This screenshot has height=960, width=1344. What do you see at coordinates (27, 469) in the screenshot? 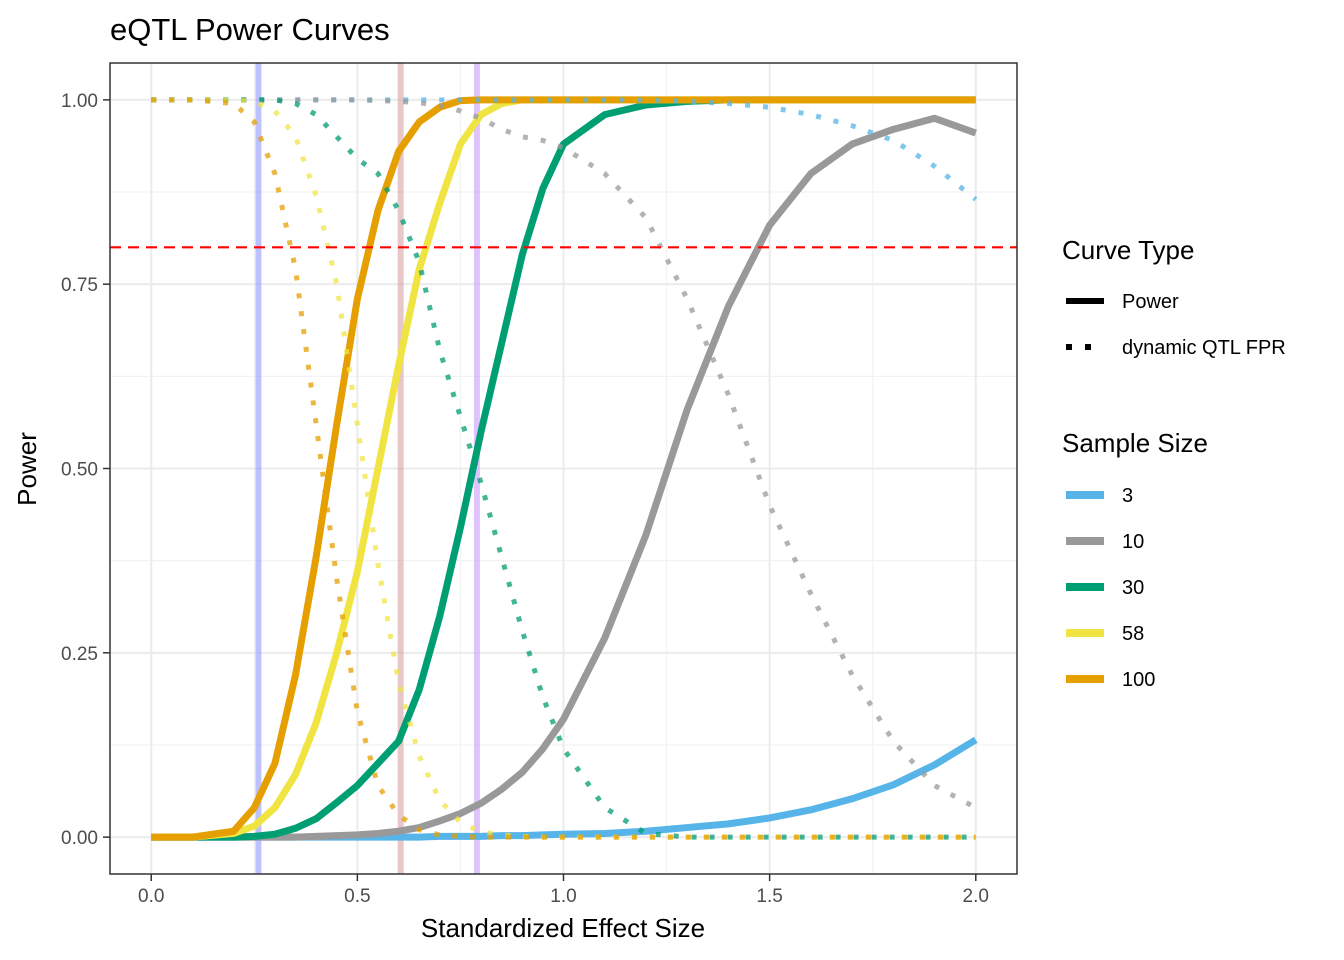
I see `y-axis-title: Power` at bounding box center [27, 469].